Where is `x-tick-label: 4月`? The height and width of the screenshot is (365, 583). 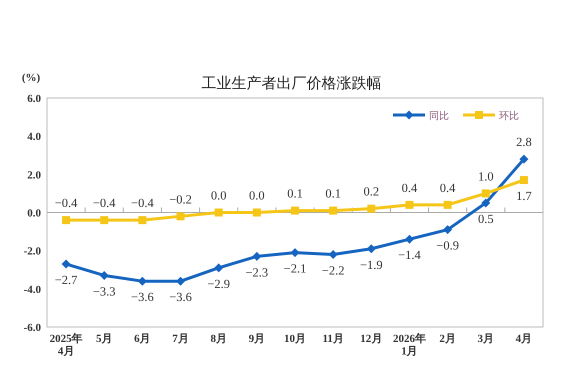
x-tick-label: 4月 is located at coordinates (524, 339).